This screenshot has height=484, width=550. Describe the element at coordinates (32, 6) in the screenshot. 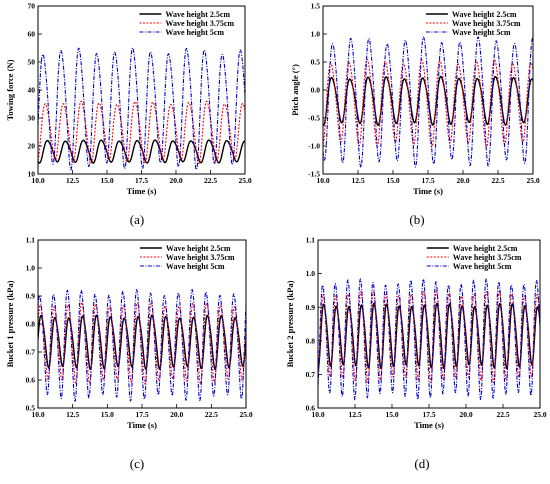

I see `y-tick-label: 70` at that location.